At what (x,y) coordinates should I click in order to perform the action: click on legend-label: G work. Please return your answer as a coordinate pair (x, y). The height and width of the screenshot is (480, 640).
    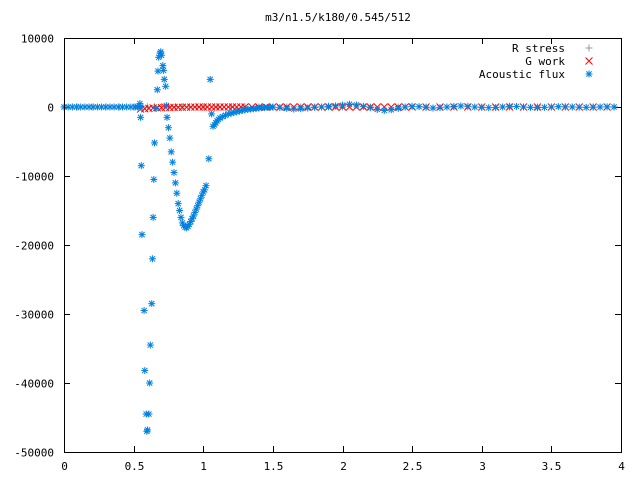
    Looking at the image, I should click on (545, 61).